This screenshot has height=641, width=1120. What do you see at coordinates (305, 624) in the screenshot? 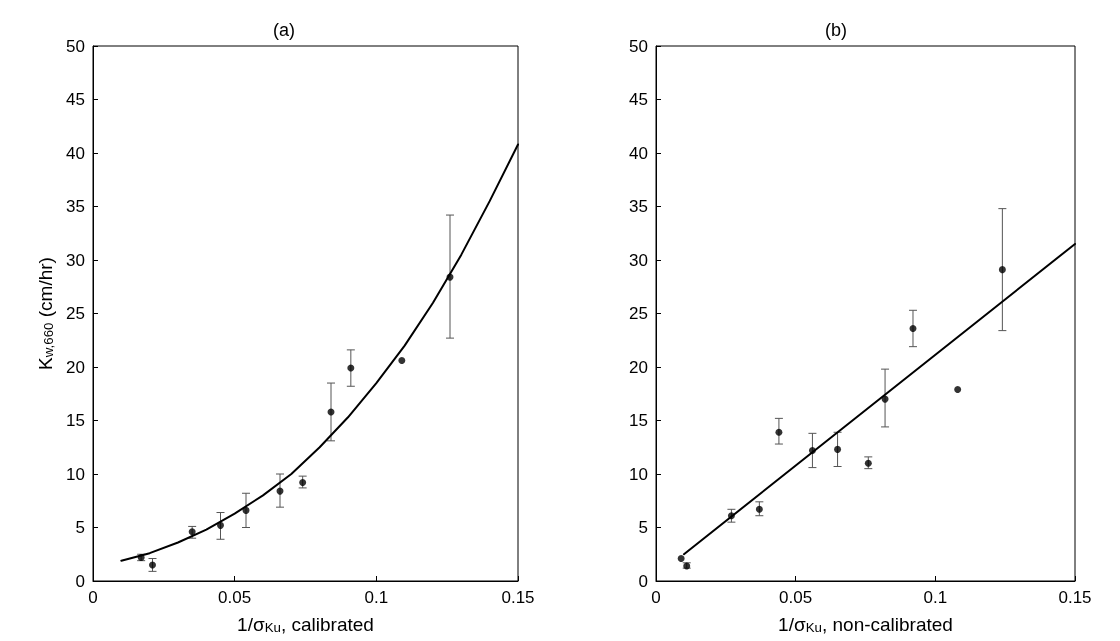
I see `x-axis-title: 1/σKu, calibrated` at bounding box center [305, 624].